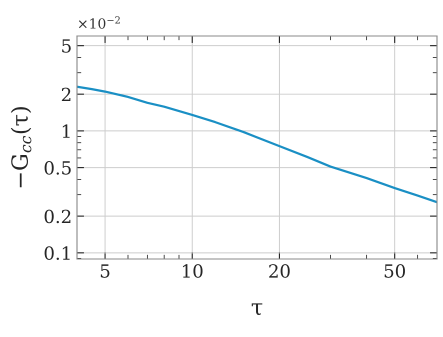 The width and height of the screenshot is (443, 337). What do you see at coordinates (99, 22) in the screenshot?
I see `text: ×10$^{−2}$` at bounding box center [99, 22].